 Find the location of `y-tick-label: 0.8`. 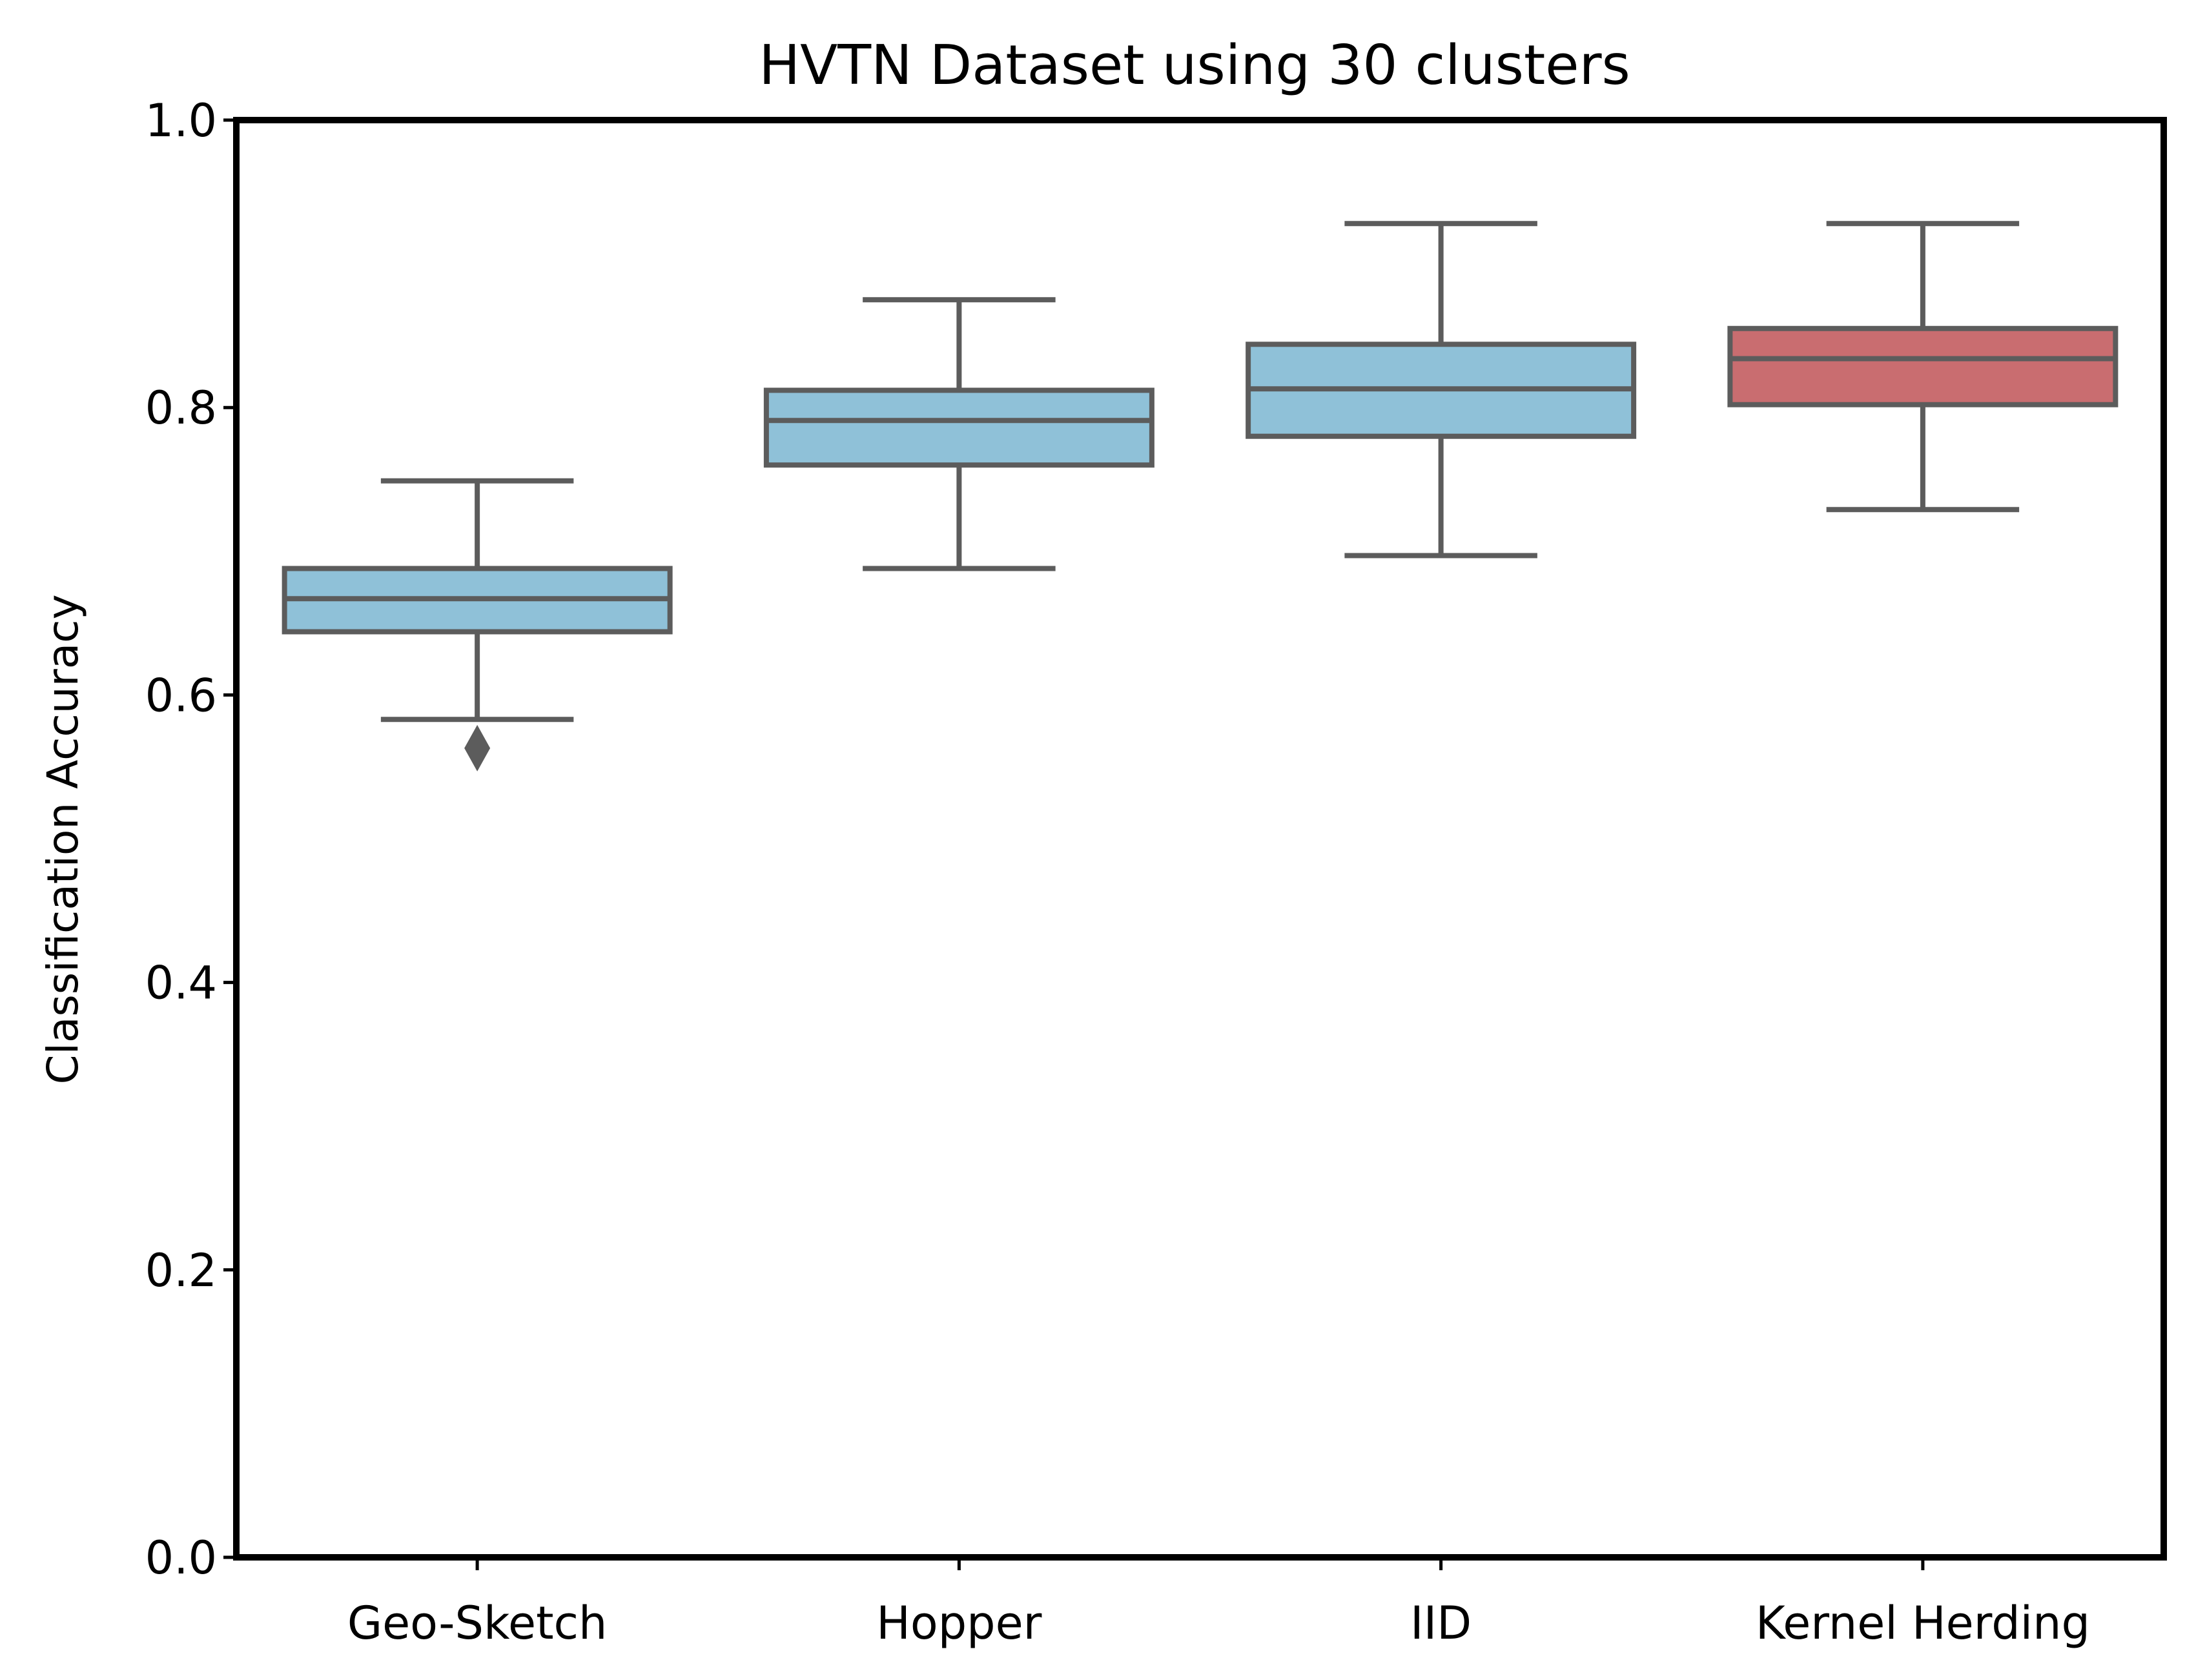

y-tick-label: 0.8 is located at coordinates (181, 408).